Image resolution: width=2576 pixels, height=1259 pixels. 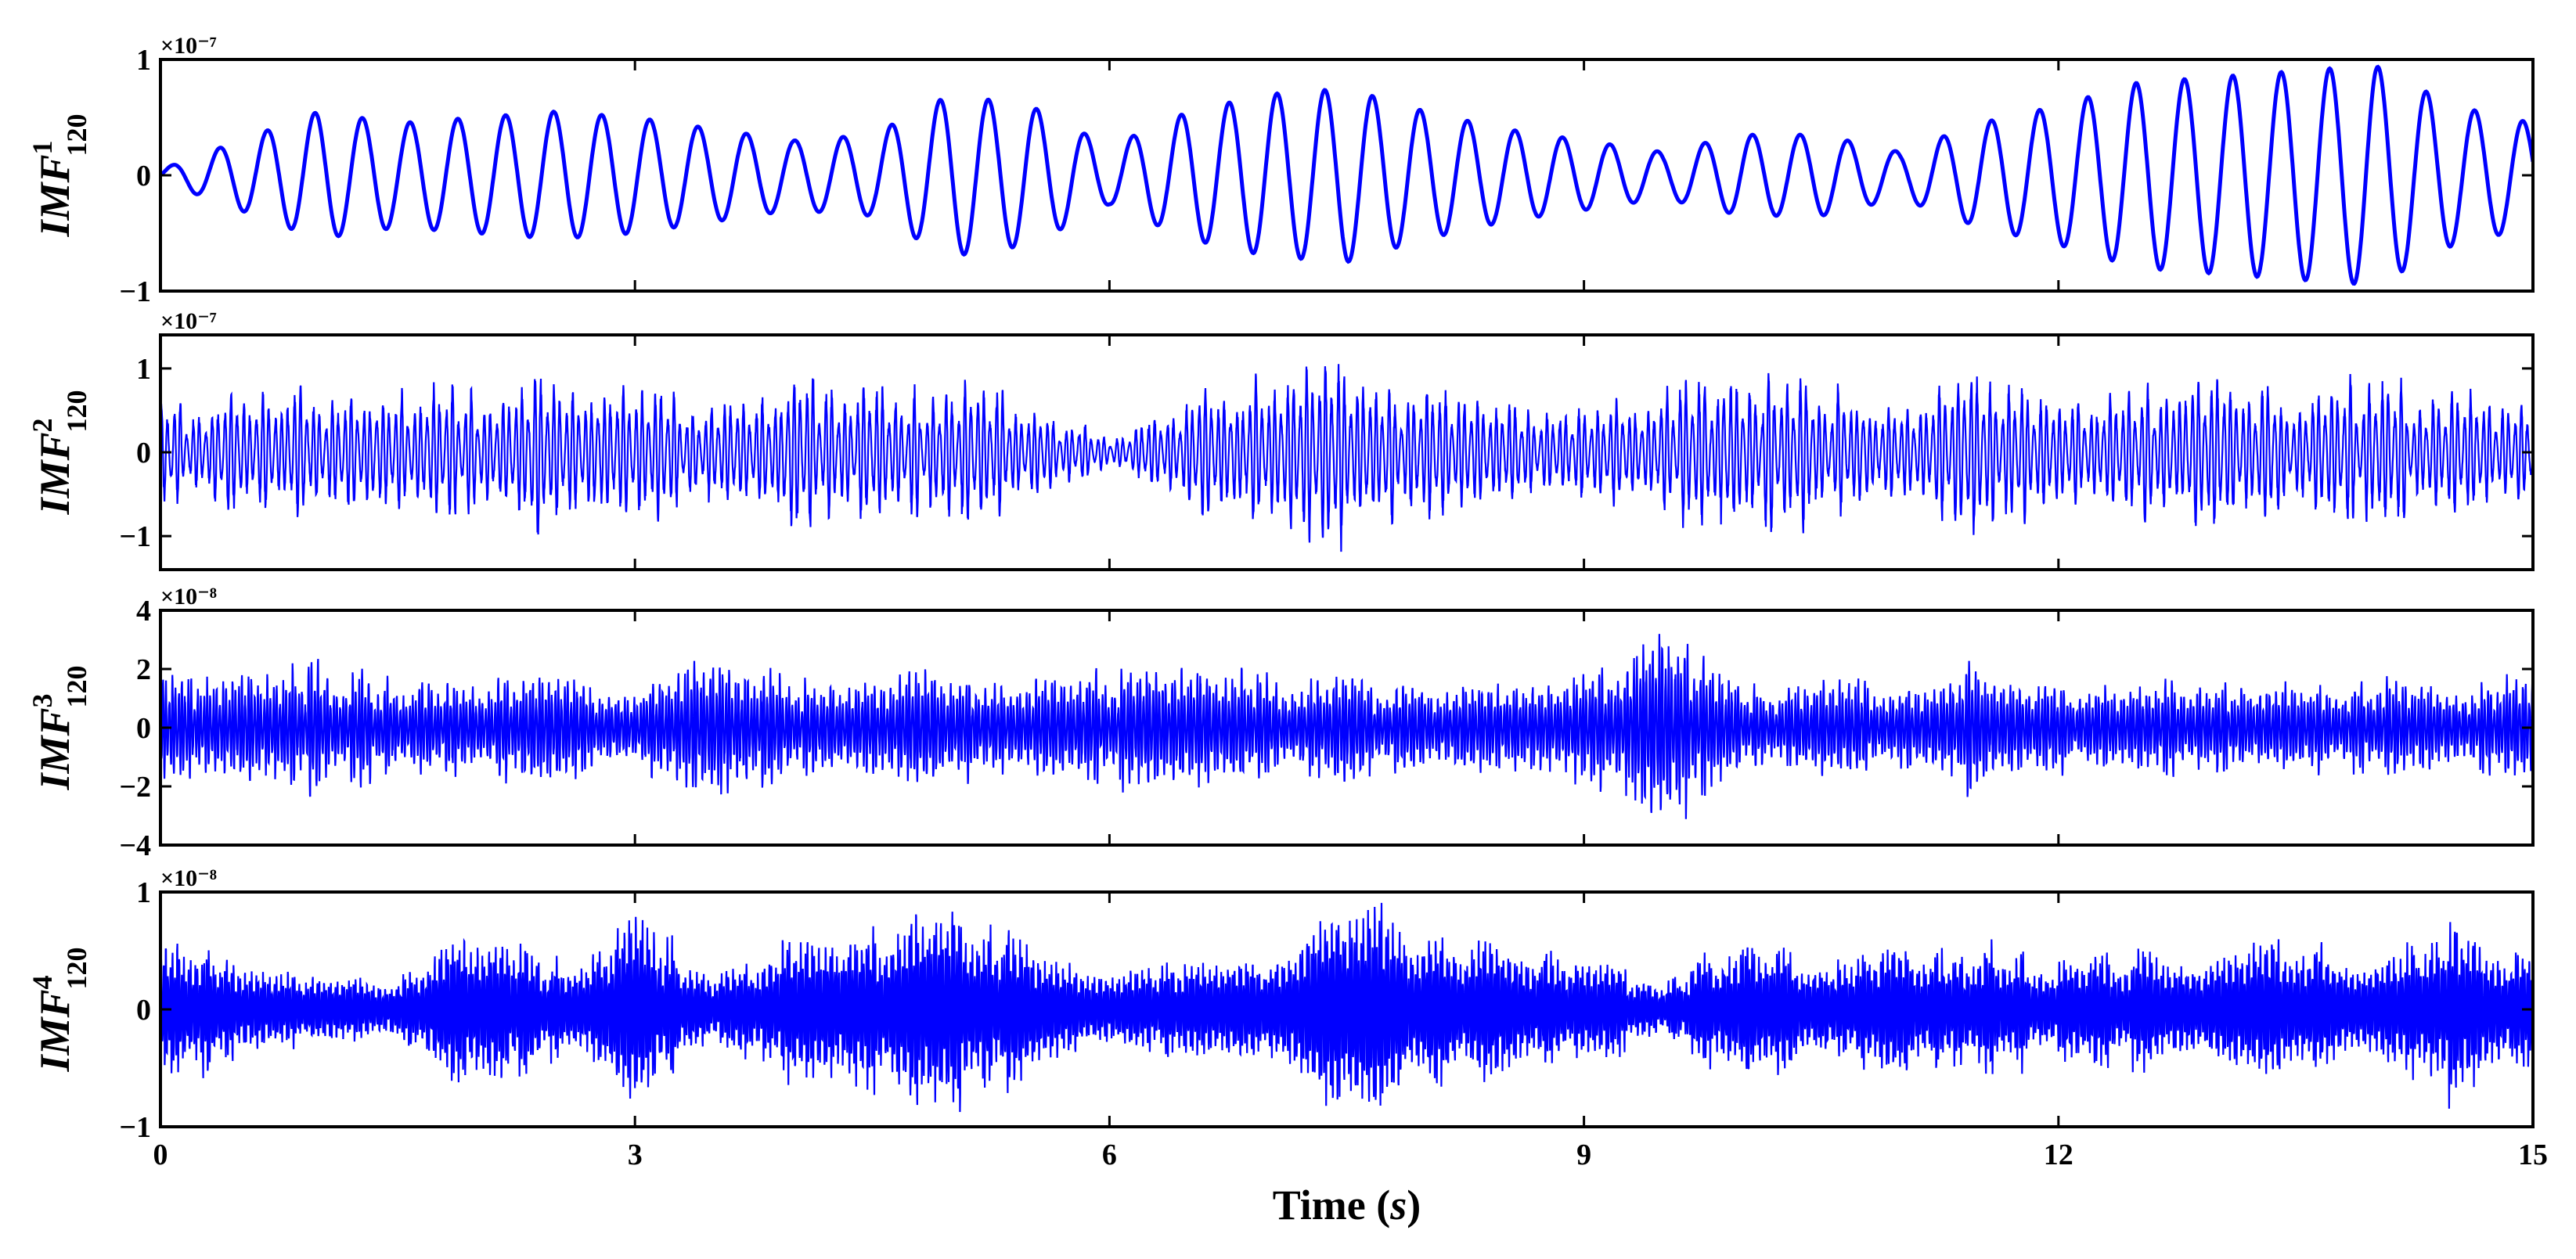 What do you see at coordinates (2533, 1155) in the screenshot?
I see `x-tick-label: 15` at bounding box center [2533, 1155].